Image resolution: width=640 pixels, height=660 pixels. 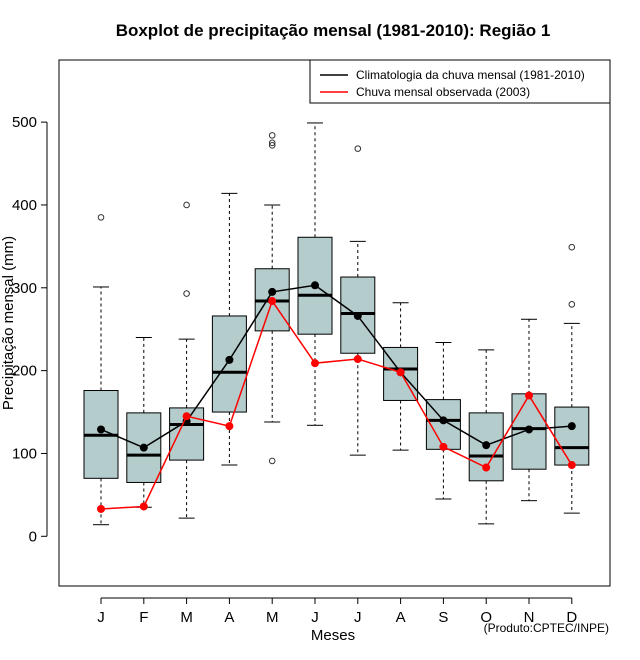 I want to click on y-tick-label: 200, so click(x=24, y=371).